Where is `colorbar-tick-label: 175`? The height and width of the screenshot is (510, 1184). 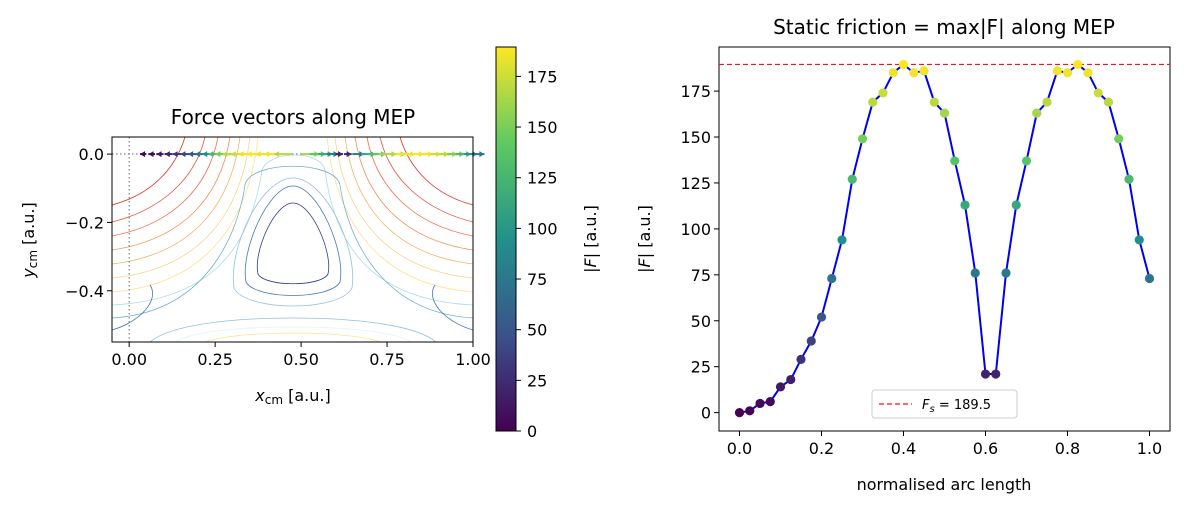 colorbar-tick-label: 175 is located at coordinates (542, 76).